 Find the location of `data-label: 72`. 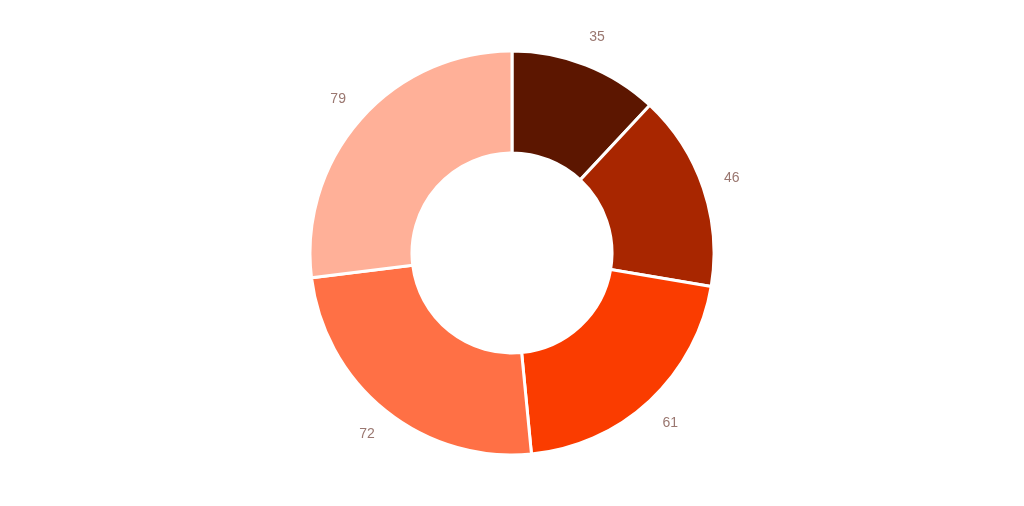

data-label: 72 is located at coordinates (367, 433).